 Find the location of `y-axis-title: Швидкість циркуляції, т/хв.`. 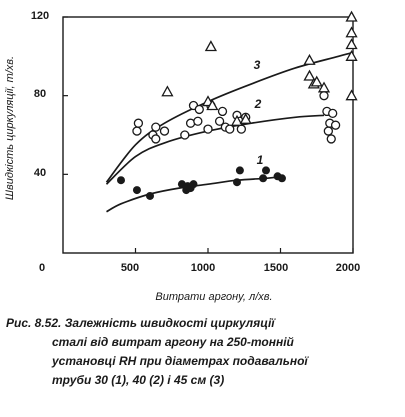

y-axis-title: Швидкість циркуляції, т/хв. is located at coordinates (10, 128).